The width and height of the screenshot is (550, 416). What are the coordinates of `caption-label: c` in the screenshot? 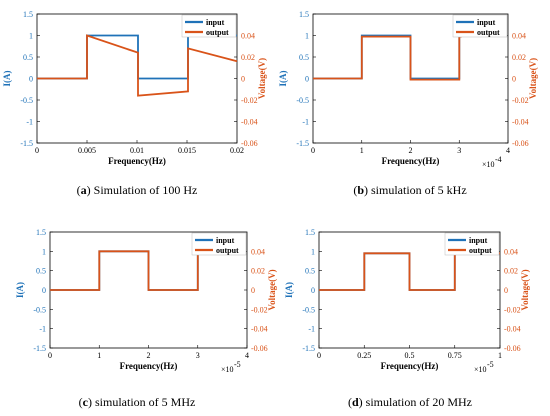 It's located at (86, 402).